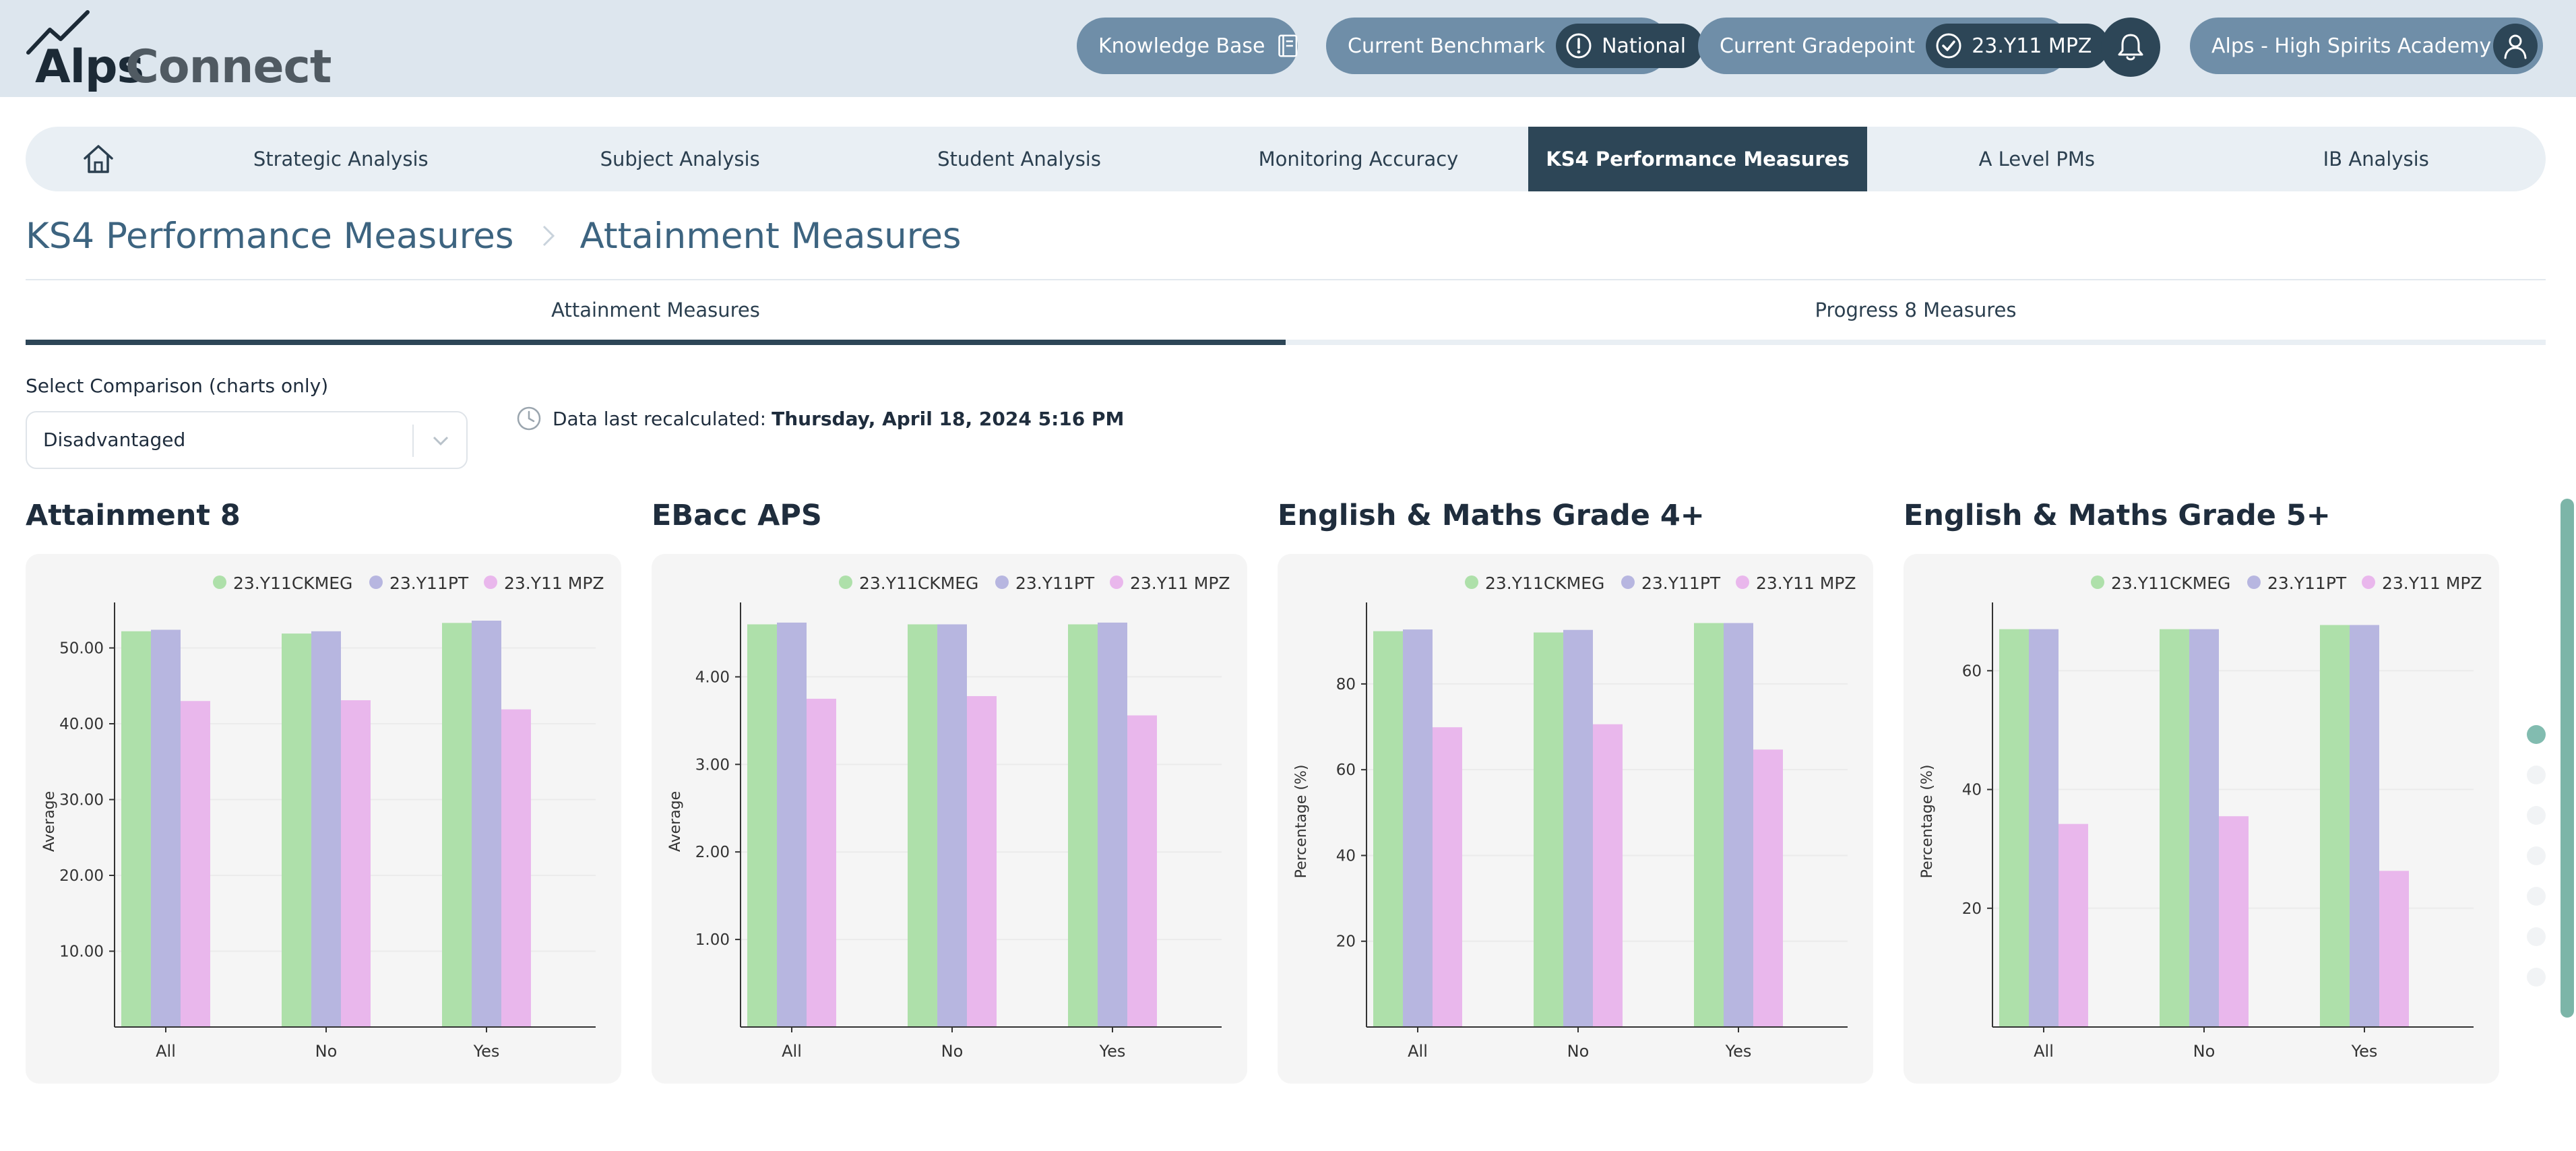  What do you see at coordinates (548, 236) in the screenshot?
I see `chevron-right-icon` at bounding box center [548, 236].